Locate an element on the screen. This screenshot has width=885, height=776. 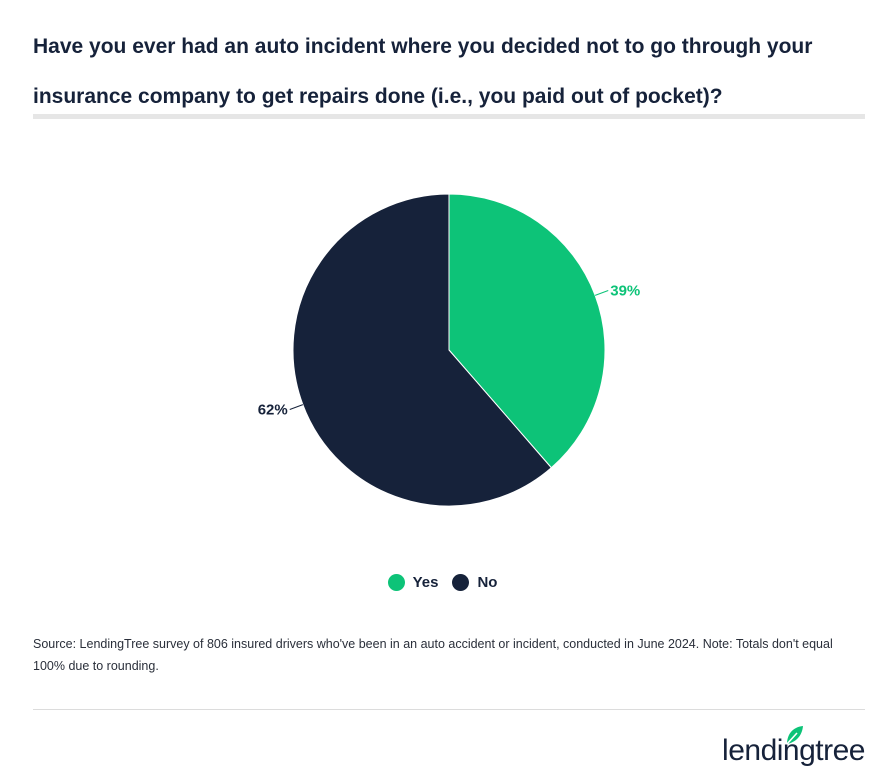
pie-slice-yes is located at coordinates (527, 331).